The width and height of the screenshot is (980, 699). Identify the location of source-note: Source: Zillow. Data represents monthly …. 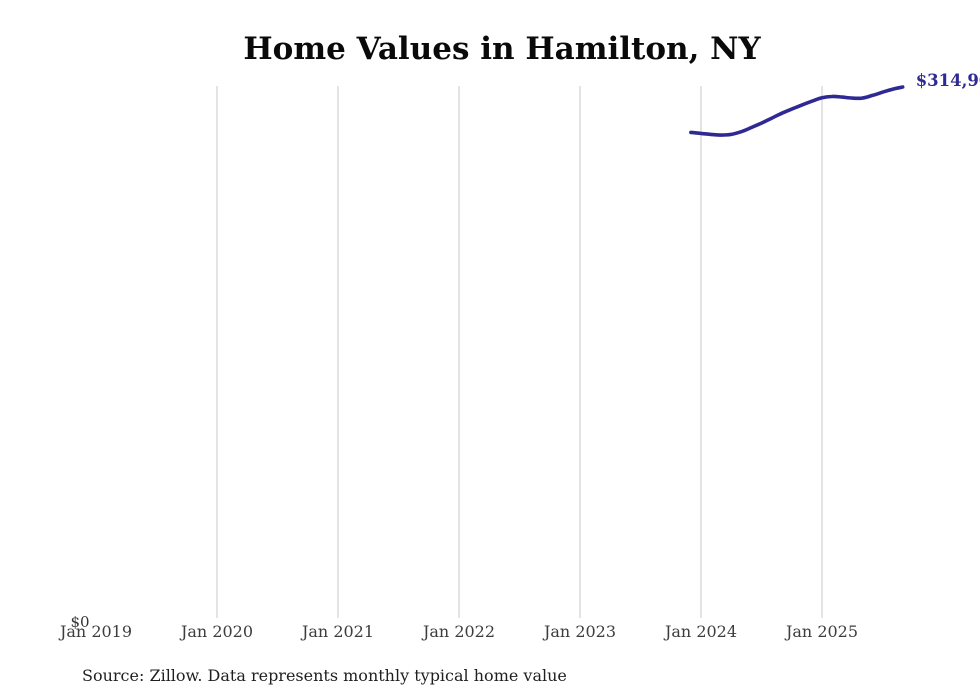
(324, 675).